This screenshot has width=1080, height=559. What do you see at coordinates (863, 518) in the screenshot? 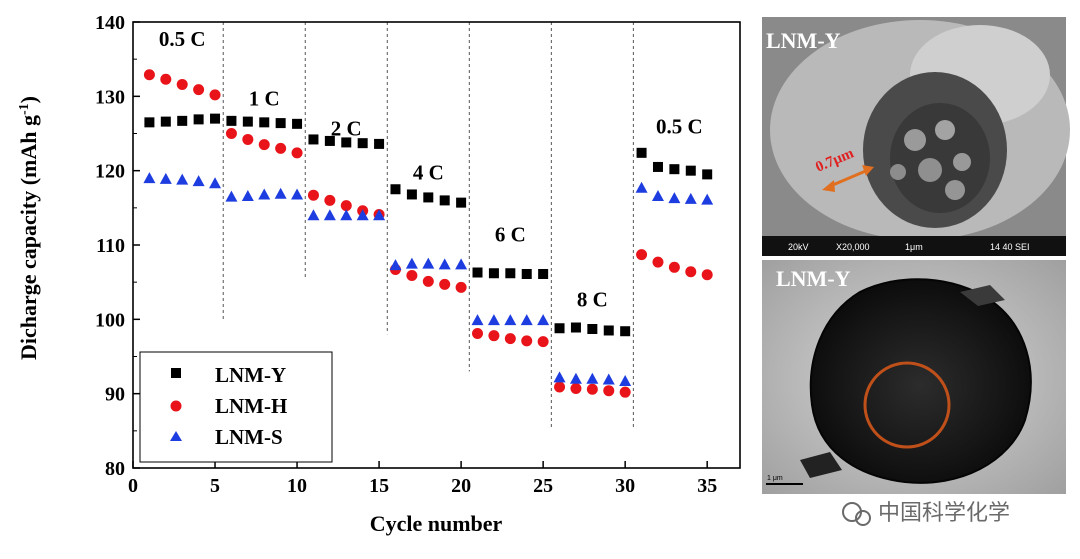
I see `wechat-icon-inner` at bounding box center [863, 518].